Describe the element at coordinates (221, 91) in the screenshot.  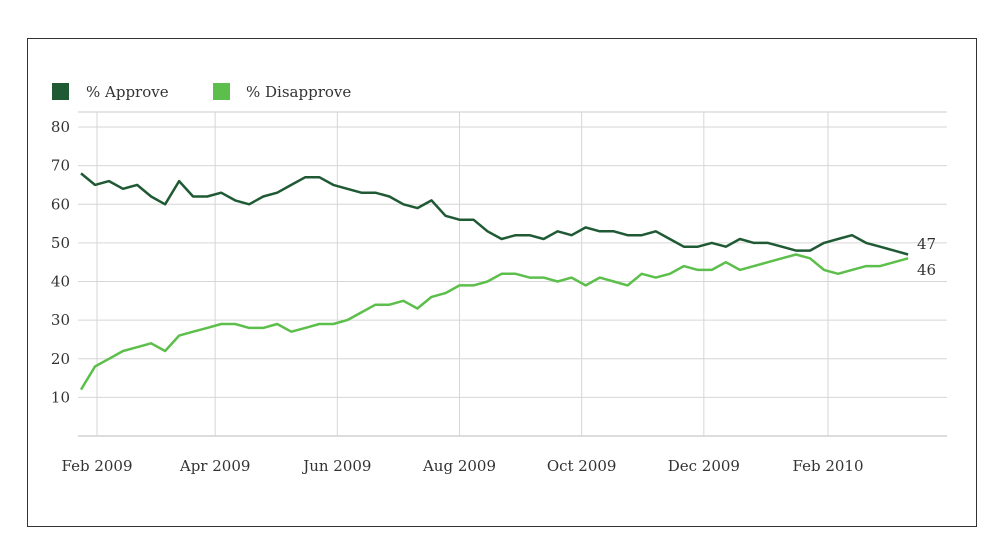
I see `legend-swatch-disapprove` at that location.